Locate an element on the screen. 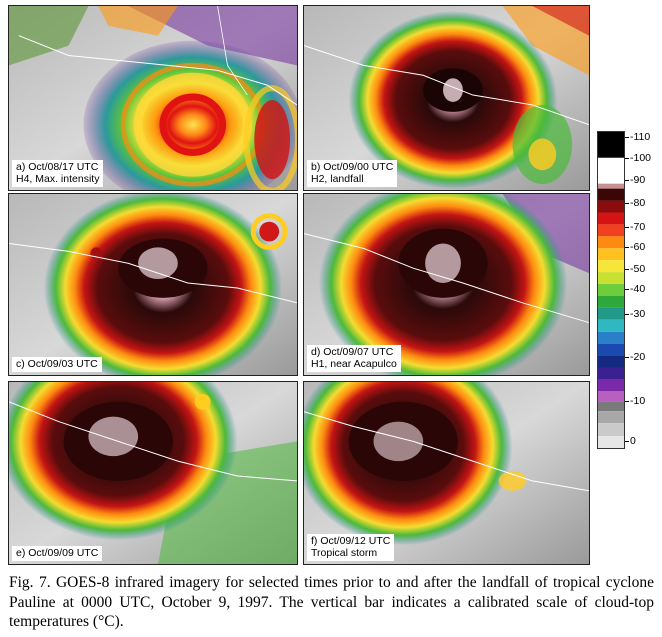 This screenshot has height=637, width=662. scale-label: -20 is located at coordinates (638, 357).